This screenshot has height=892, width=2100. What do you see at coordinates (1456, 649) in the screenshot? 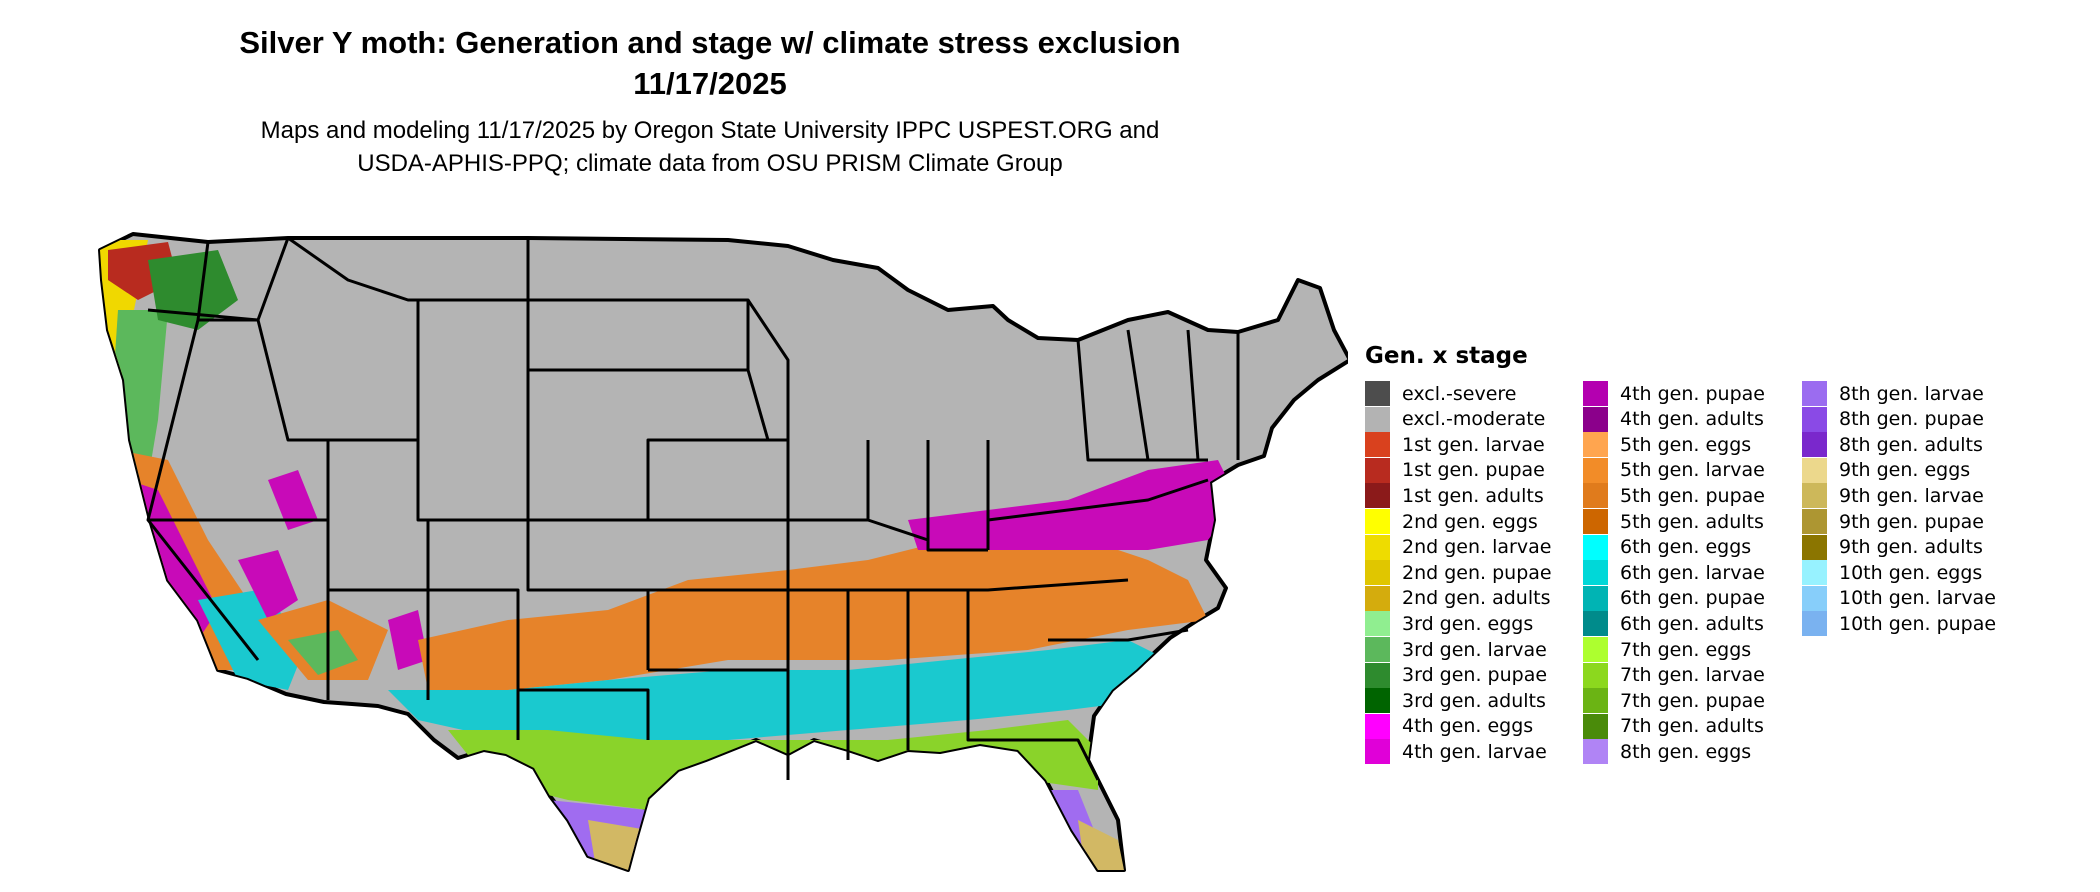
I see `legend-item: 3rd gen. larvae` at bounding box center [1456, 649].